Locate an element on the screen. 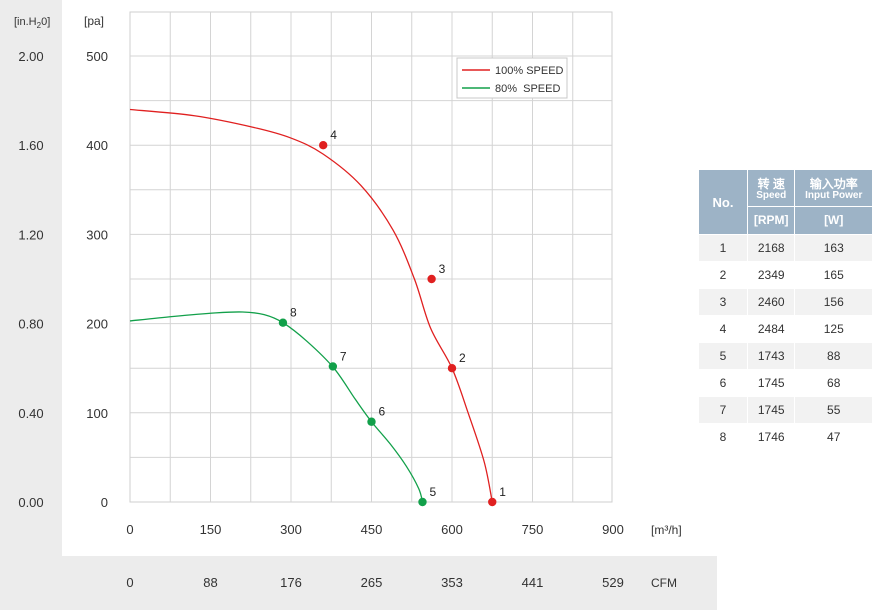 This screenshot has height=610, width=876. x2-tick-label: 441 is located at coordinates (533, 582).